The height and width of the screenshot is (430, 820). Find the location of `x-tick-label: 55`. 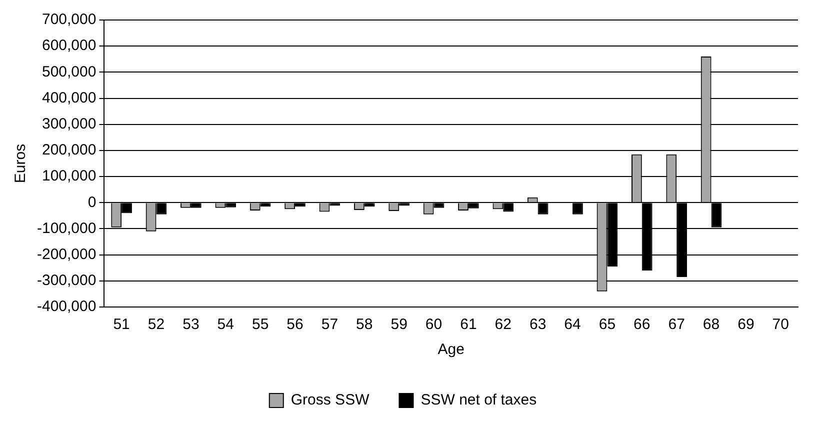

x-tick-label: 55 is located at coordinates (260, 325).